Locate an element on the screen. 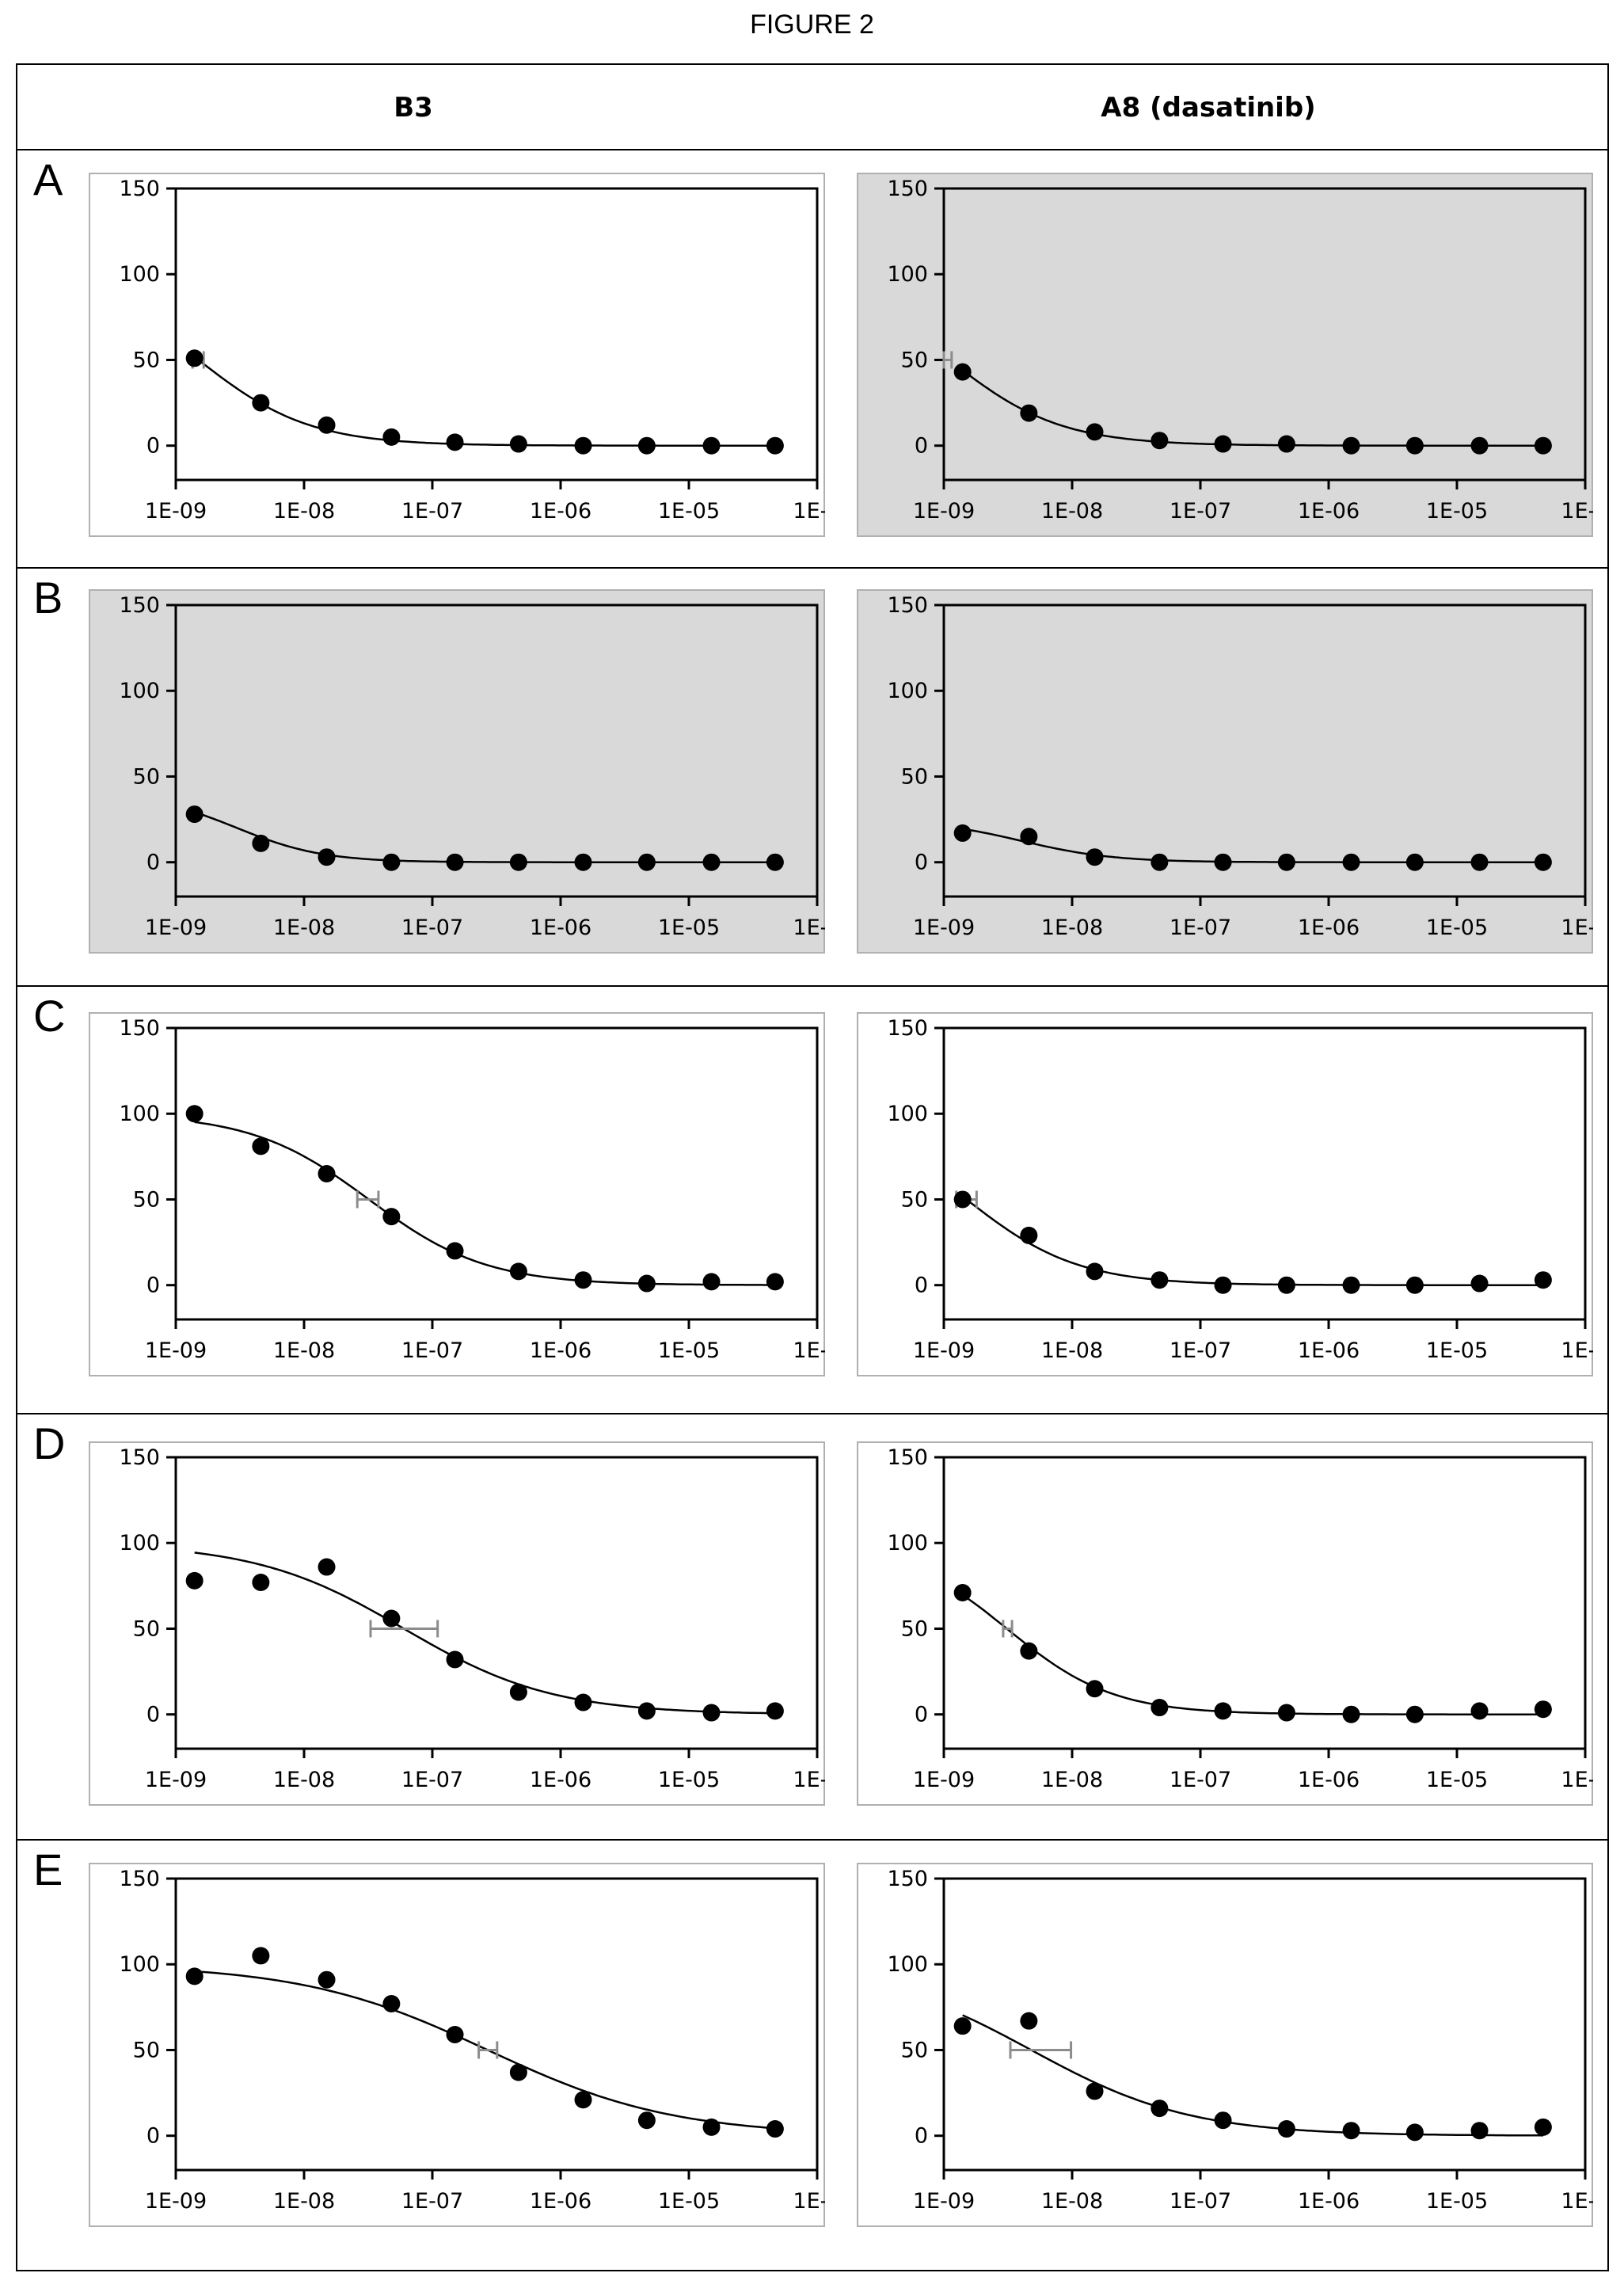 Image resolution: width=1624 pixels, height=2292 pixels. column-header-a8: A8 (dasatinib) is located at coordinates (1209, 108).